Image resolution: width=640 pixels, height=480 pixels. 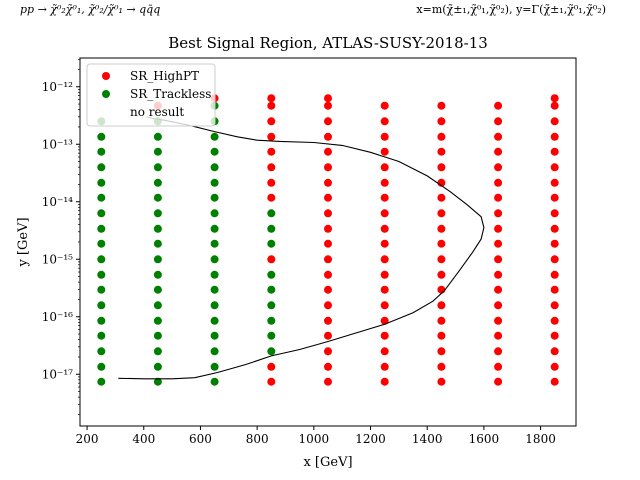 I want to click on x-tick-label: 1000, so click(x=314, y=439).